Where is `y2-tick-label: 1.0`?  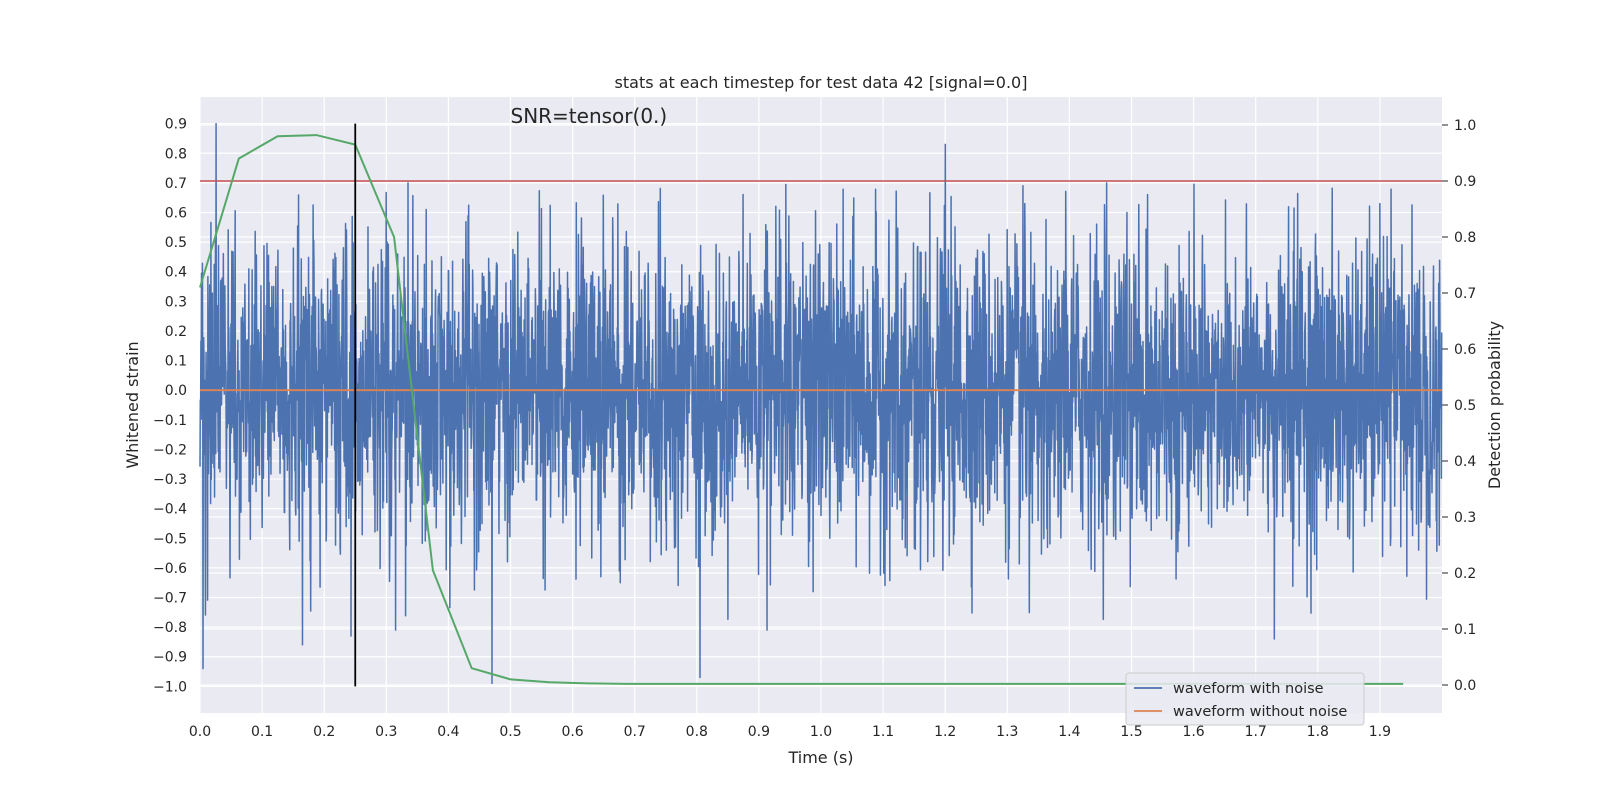 y2-tick-label: 1.0 is located at coordinates (1465, 126).